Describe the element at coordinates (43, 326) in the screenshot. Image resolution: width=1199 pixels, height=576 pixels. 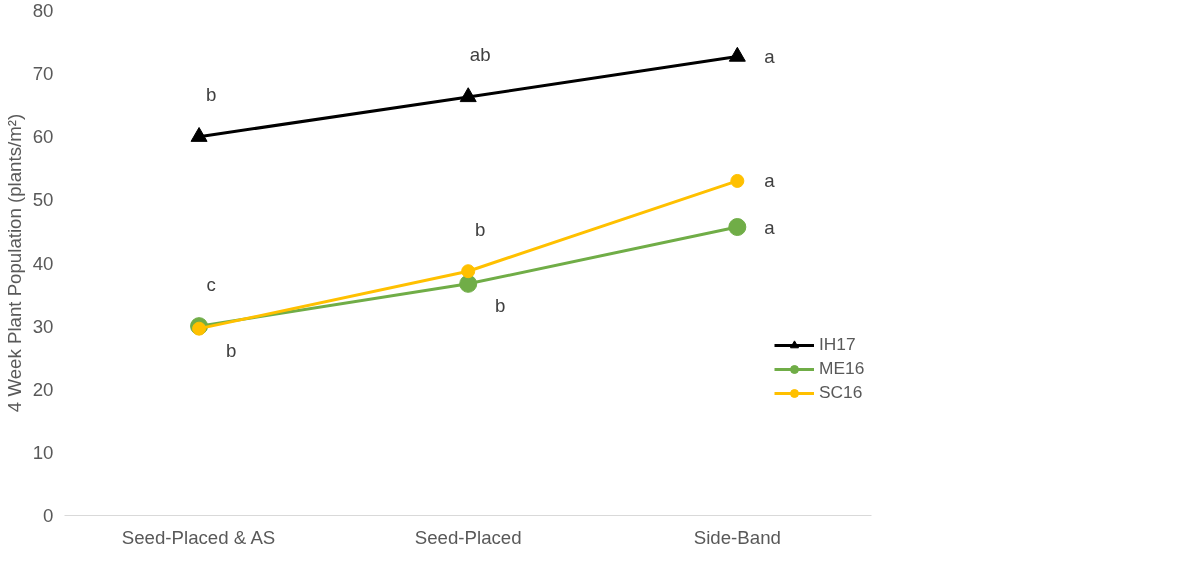
I see `y-tick-label: 30` at that location.